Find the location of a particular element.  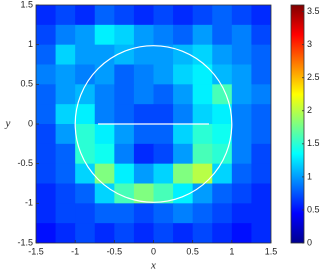

y-tick-label: 0.5 is located at coordinates (26, 84).